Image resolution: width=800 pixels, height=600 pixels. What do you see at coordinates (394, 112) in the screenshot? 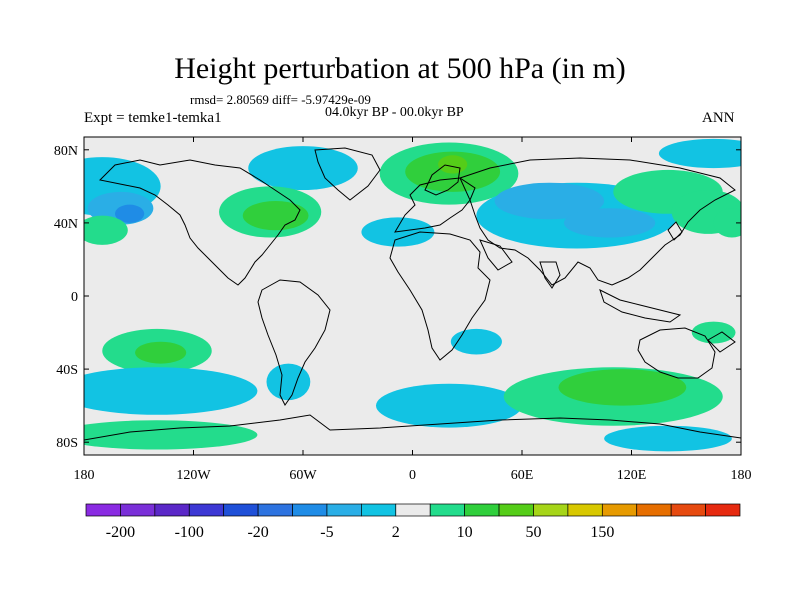
I see `time-period-label: 04.0kyr BP - 00.0kyr BP` at bounding box center [394, 112].